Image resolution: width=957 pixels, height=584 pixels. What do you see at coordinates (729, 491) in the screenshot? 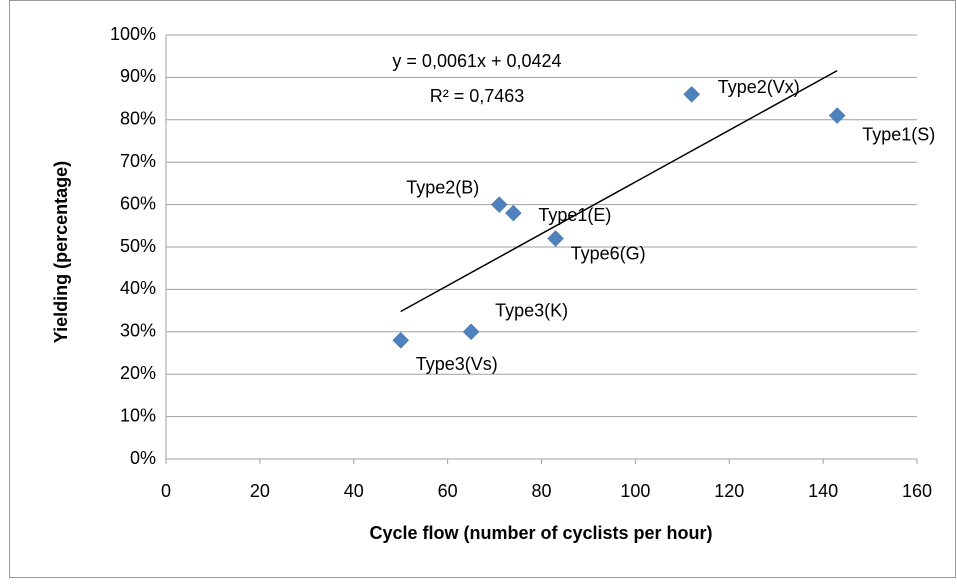
I see `x-tick-label: 120` at bounding box center [729, 491].